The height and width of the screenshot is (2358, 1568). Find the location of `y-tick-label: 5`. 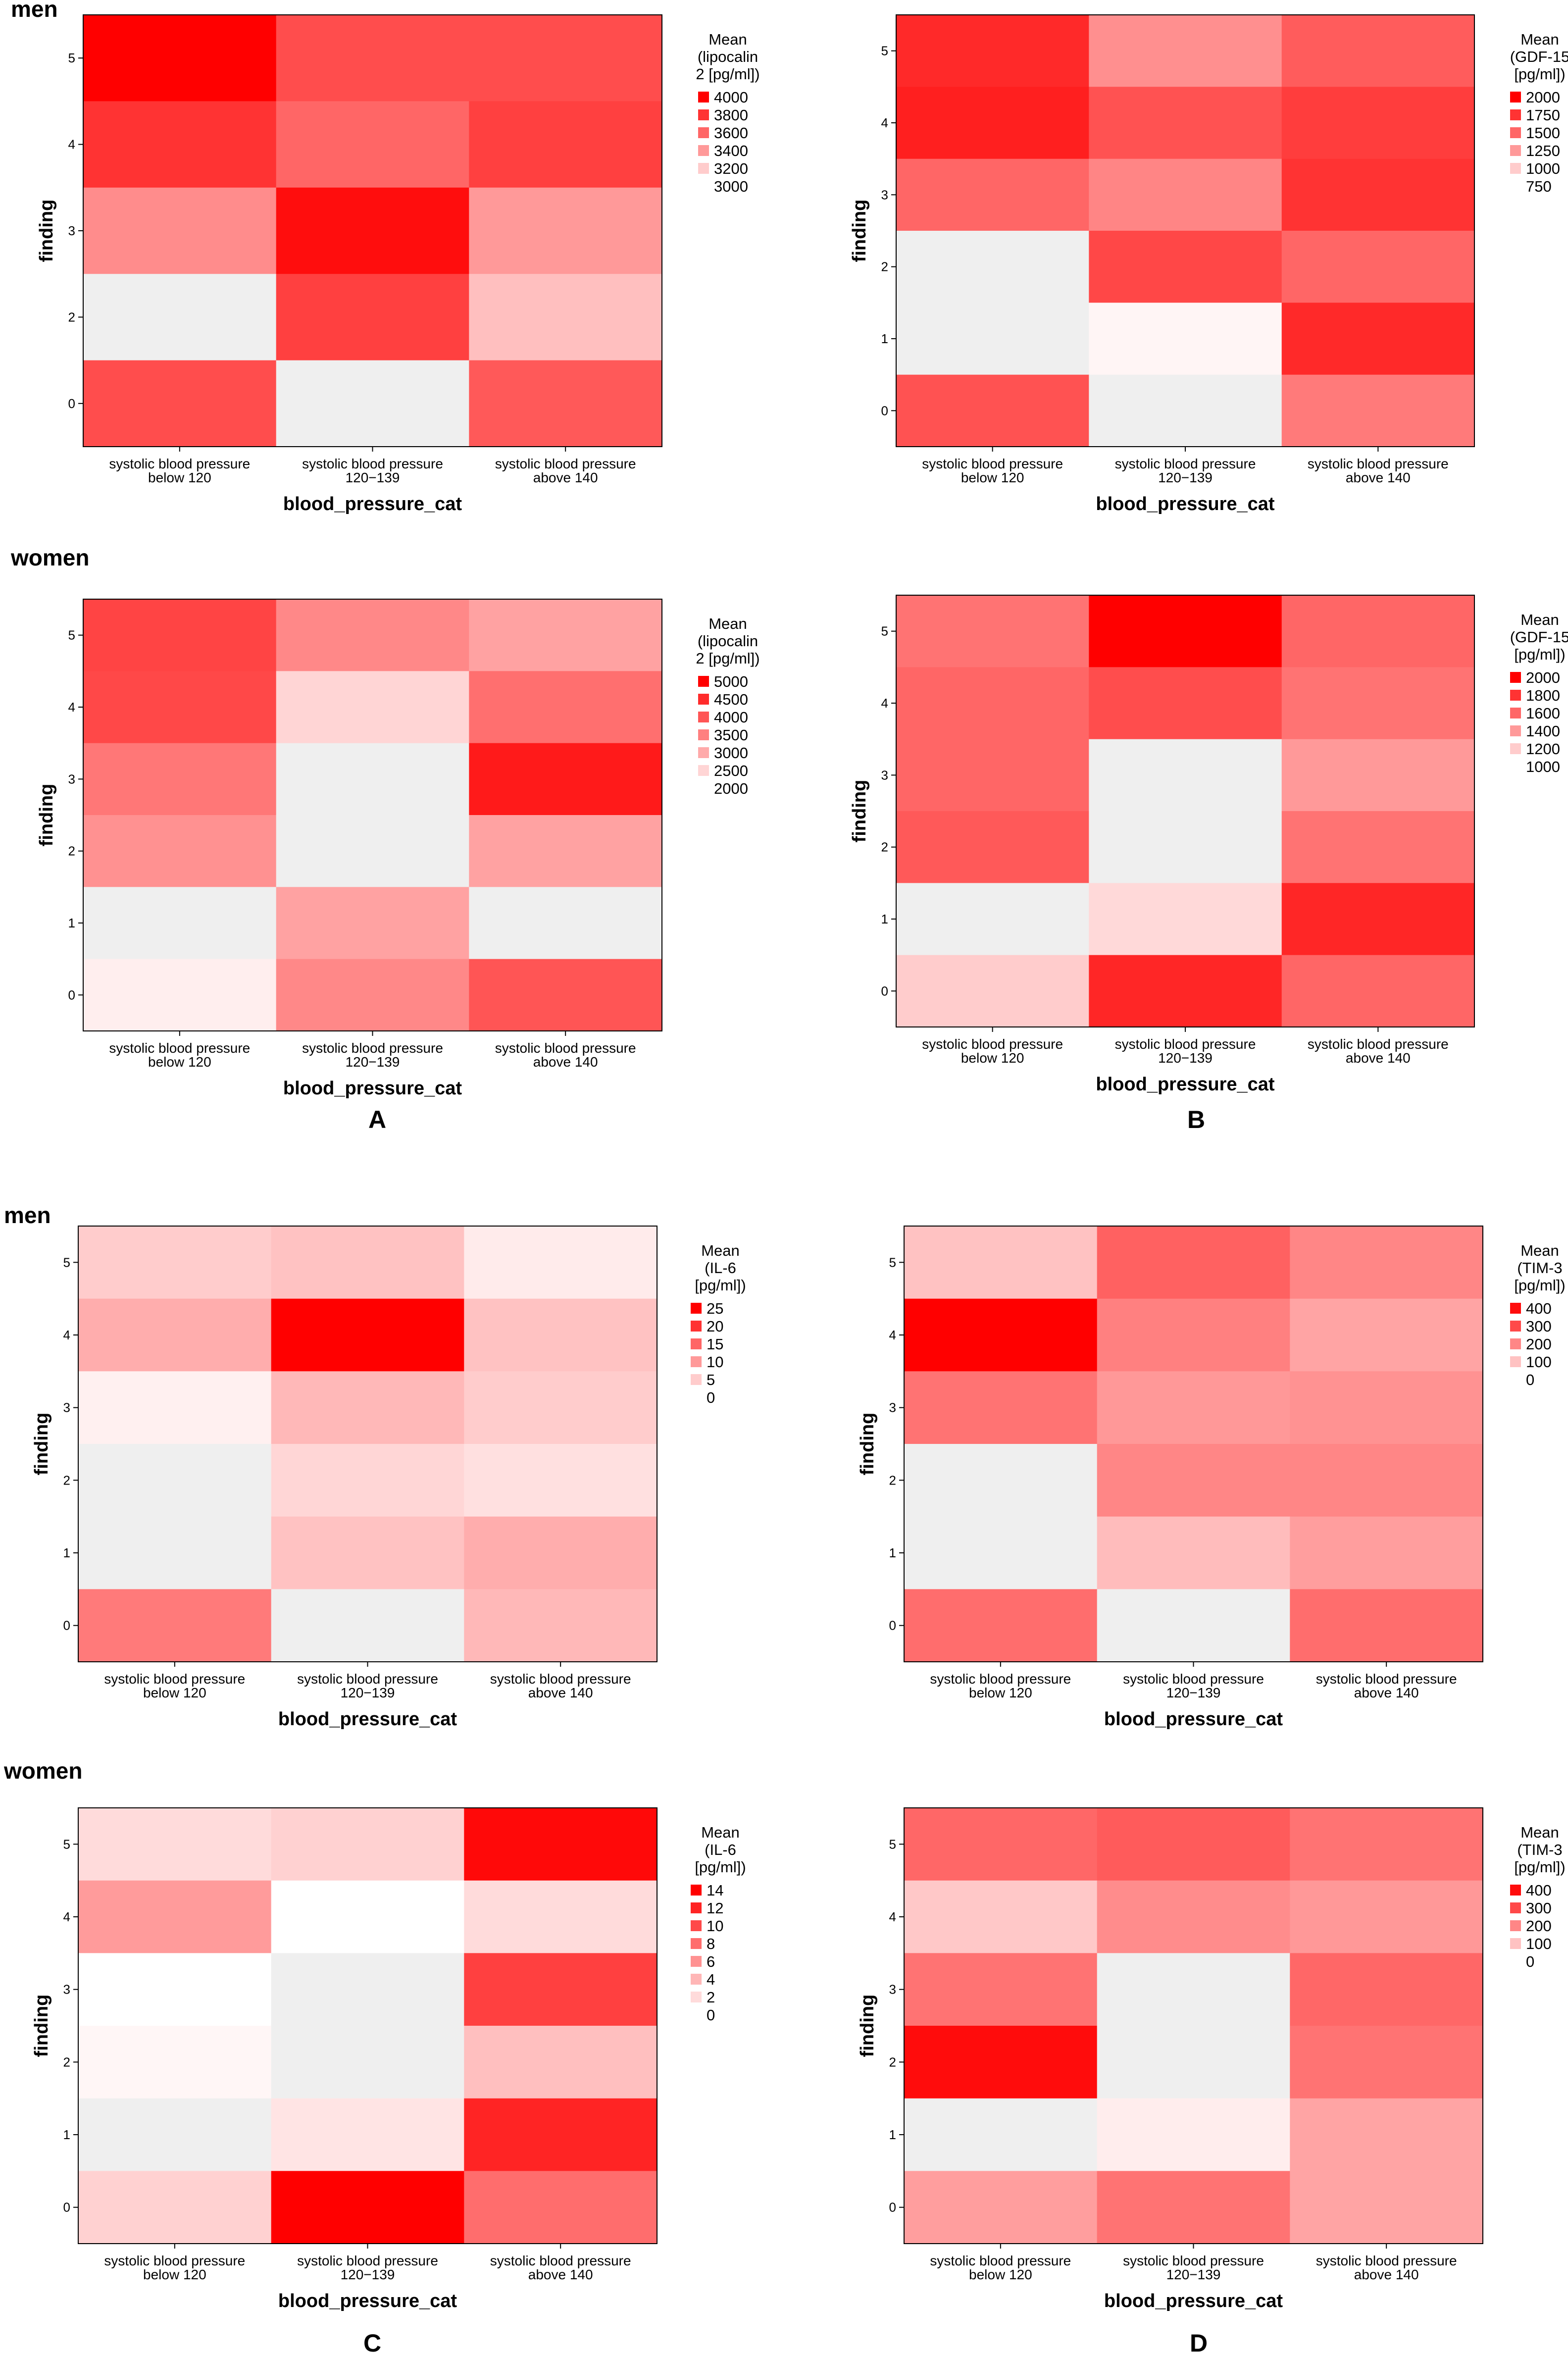

y-tick-label: 5 is located at coordinates (71, 58).